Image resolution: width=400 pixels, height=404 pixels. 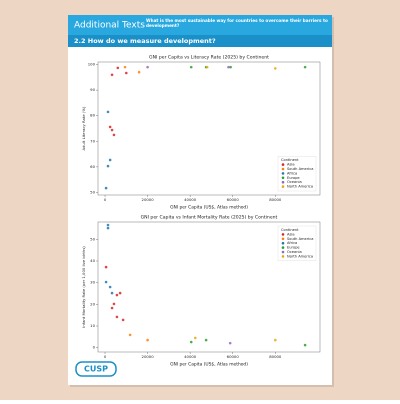 I want to click on y-tick-label: 30, so click(x=92, y=282).